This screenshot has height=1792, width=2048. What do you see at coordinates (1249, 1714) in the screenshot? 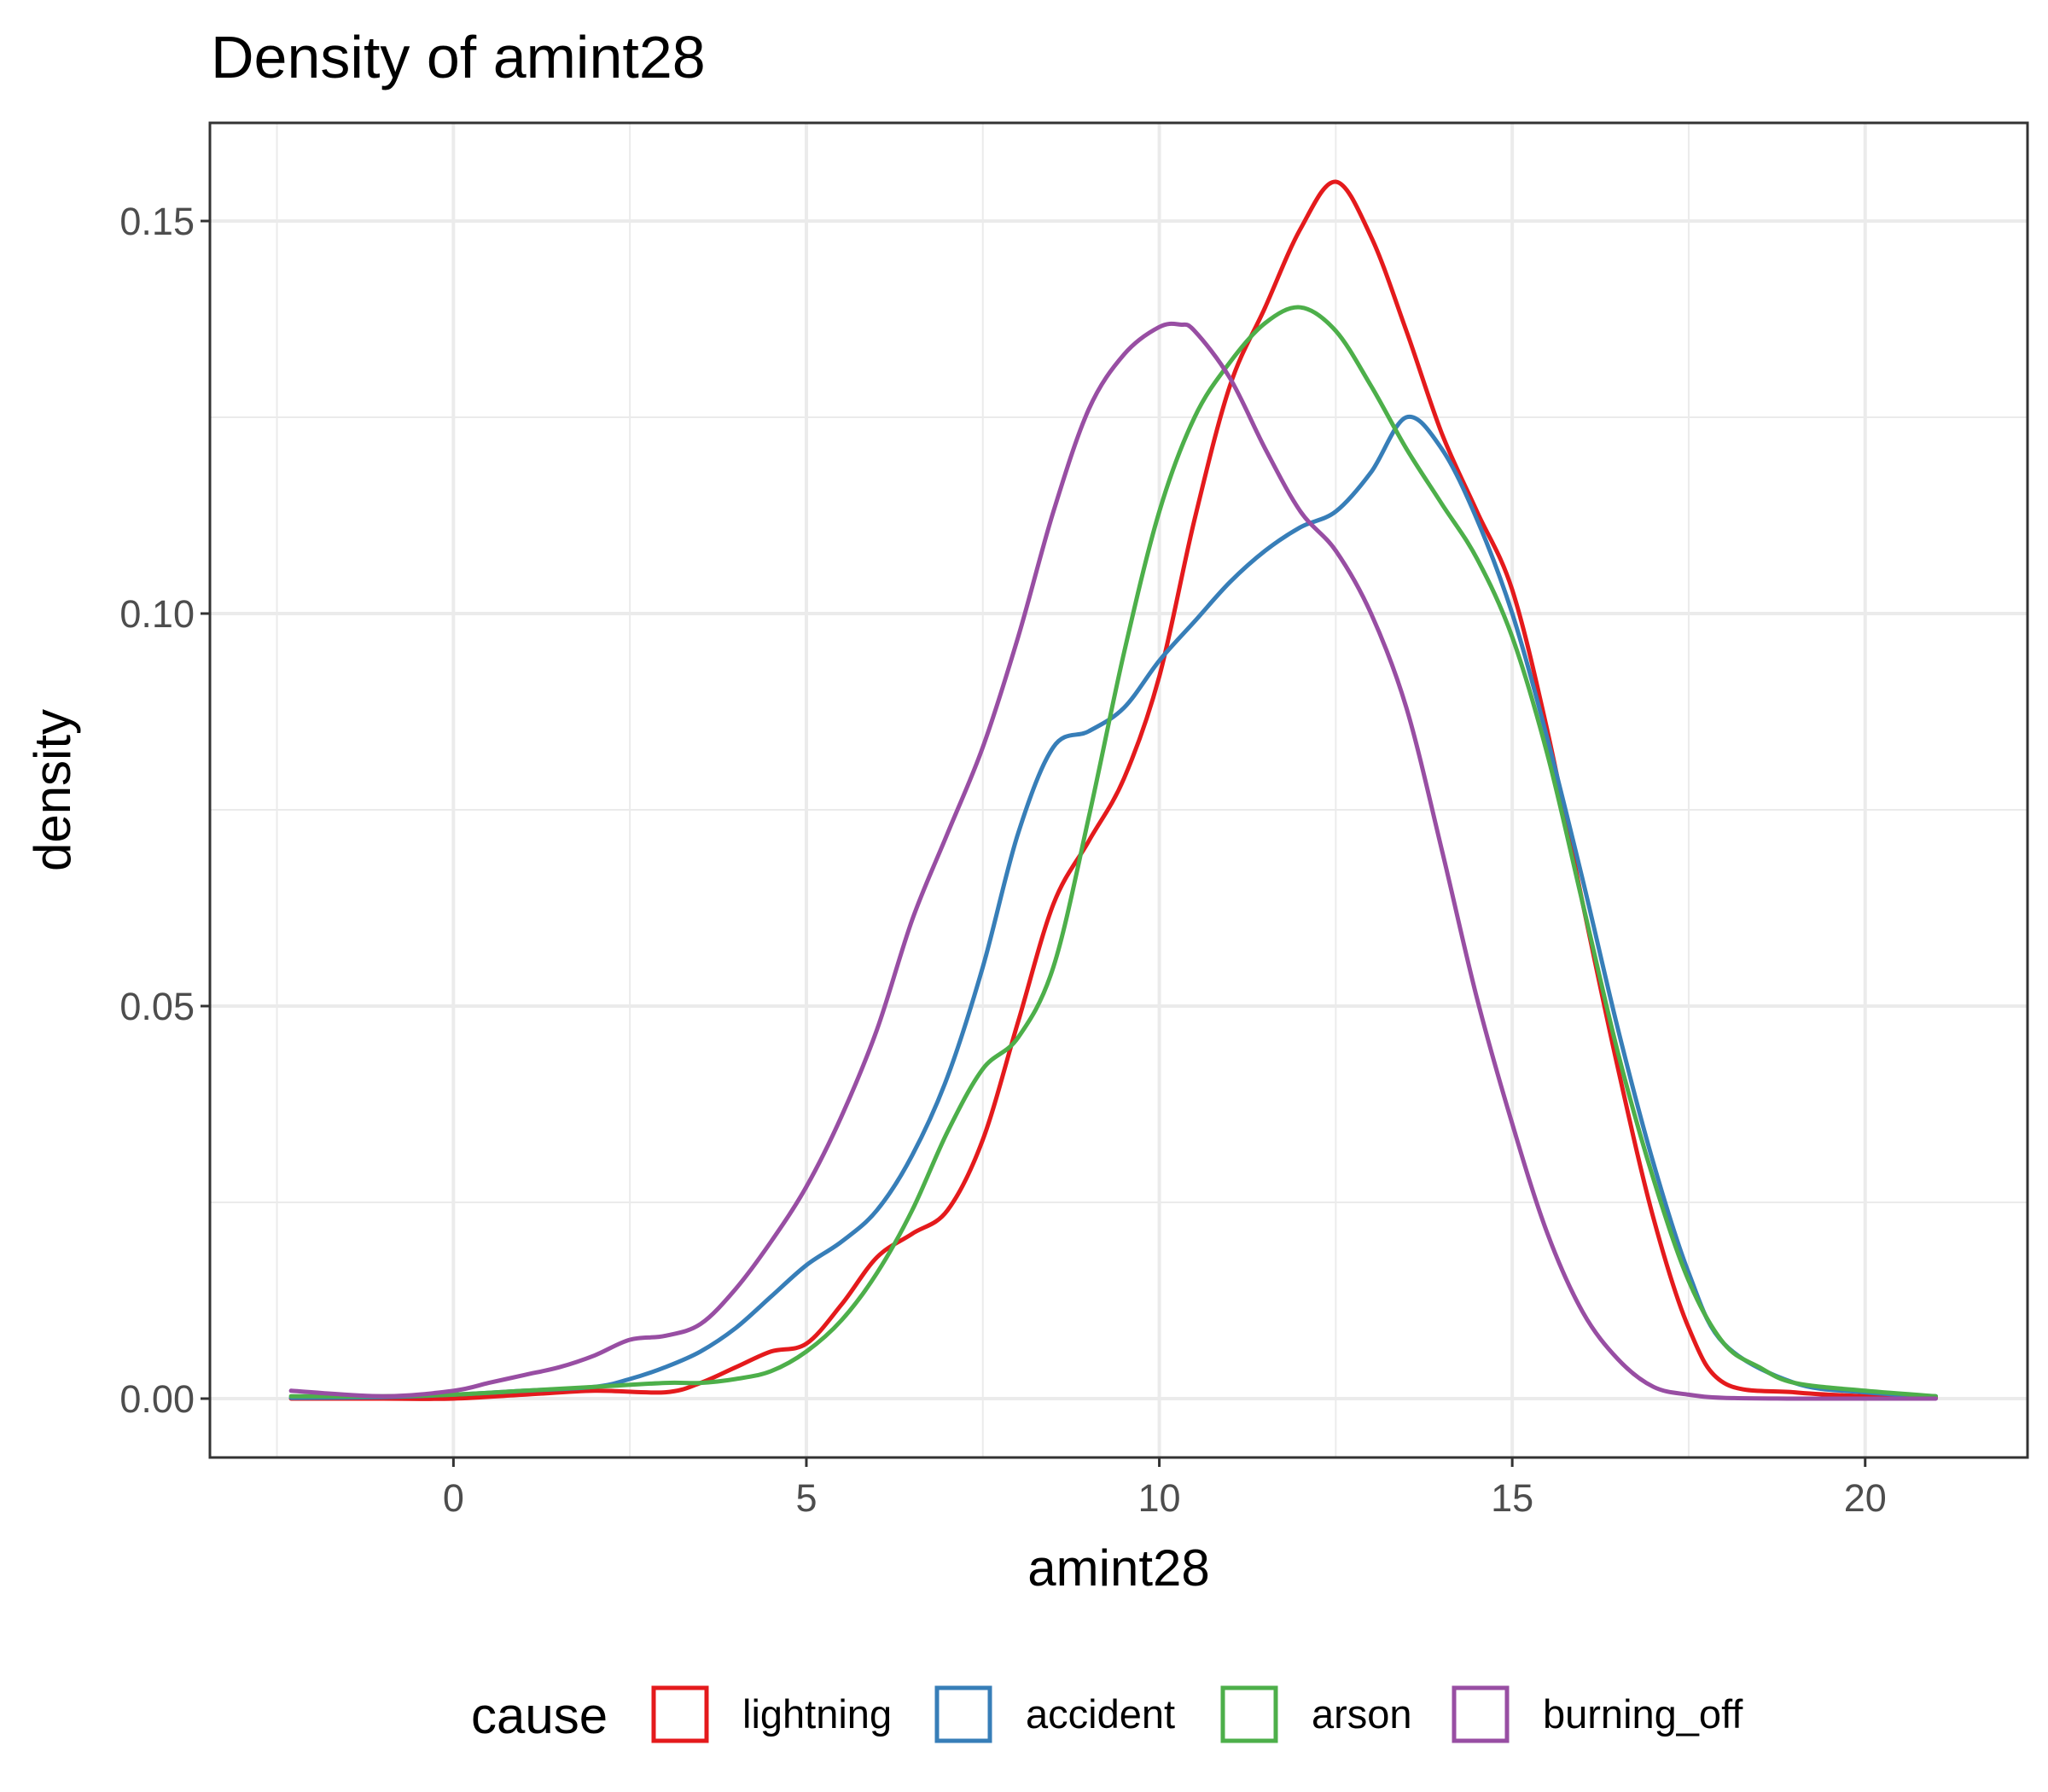
I see `legend-key-arson` at bounding box center [1249, 1714].